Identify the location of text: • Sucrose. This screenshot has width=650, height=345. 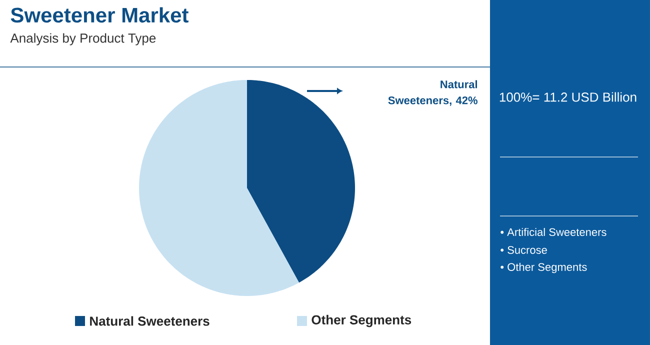
(523, 250).